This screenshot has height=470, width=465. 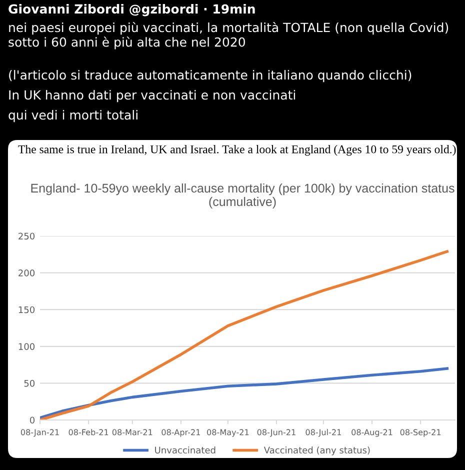 I want to click on y-tick-label: 150, so click(x=26, y=310).